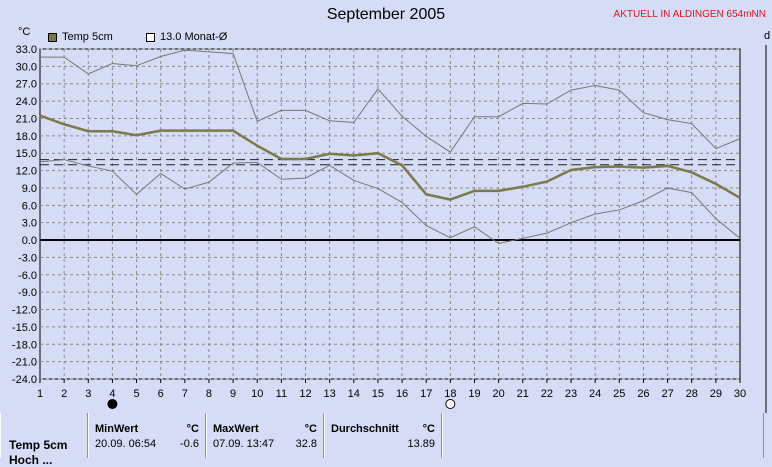  What do you see at coordinates (603, 435) in the screenshot?
I see `stats-empty-cell` at bounding box center [603, 435].